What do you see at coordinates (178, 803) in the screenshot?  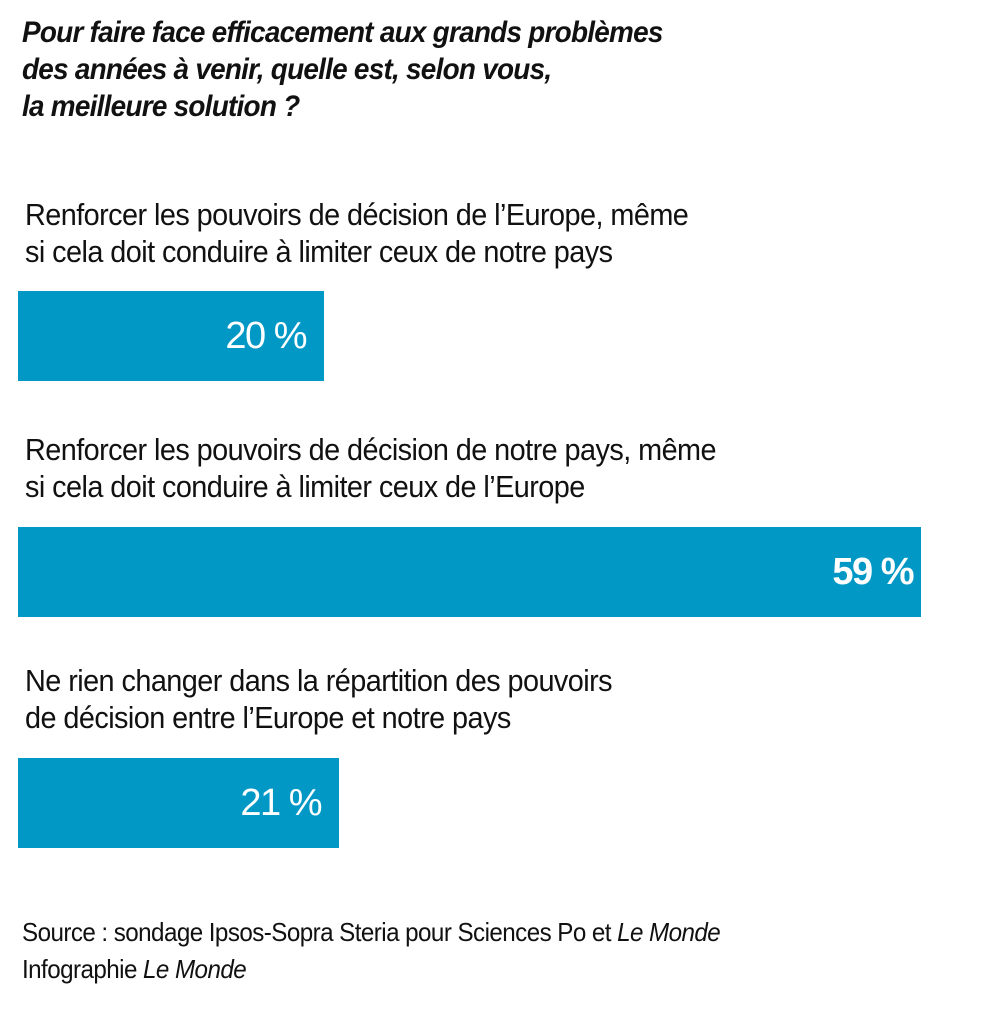 I see `bar-no-change: 21 %` at bounding box center [178, 803].